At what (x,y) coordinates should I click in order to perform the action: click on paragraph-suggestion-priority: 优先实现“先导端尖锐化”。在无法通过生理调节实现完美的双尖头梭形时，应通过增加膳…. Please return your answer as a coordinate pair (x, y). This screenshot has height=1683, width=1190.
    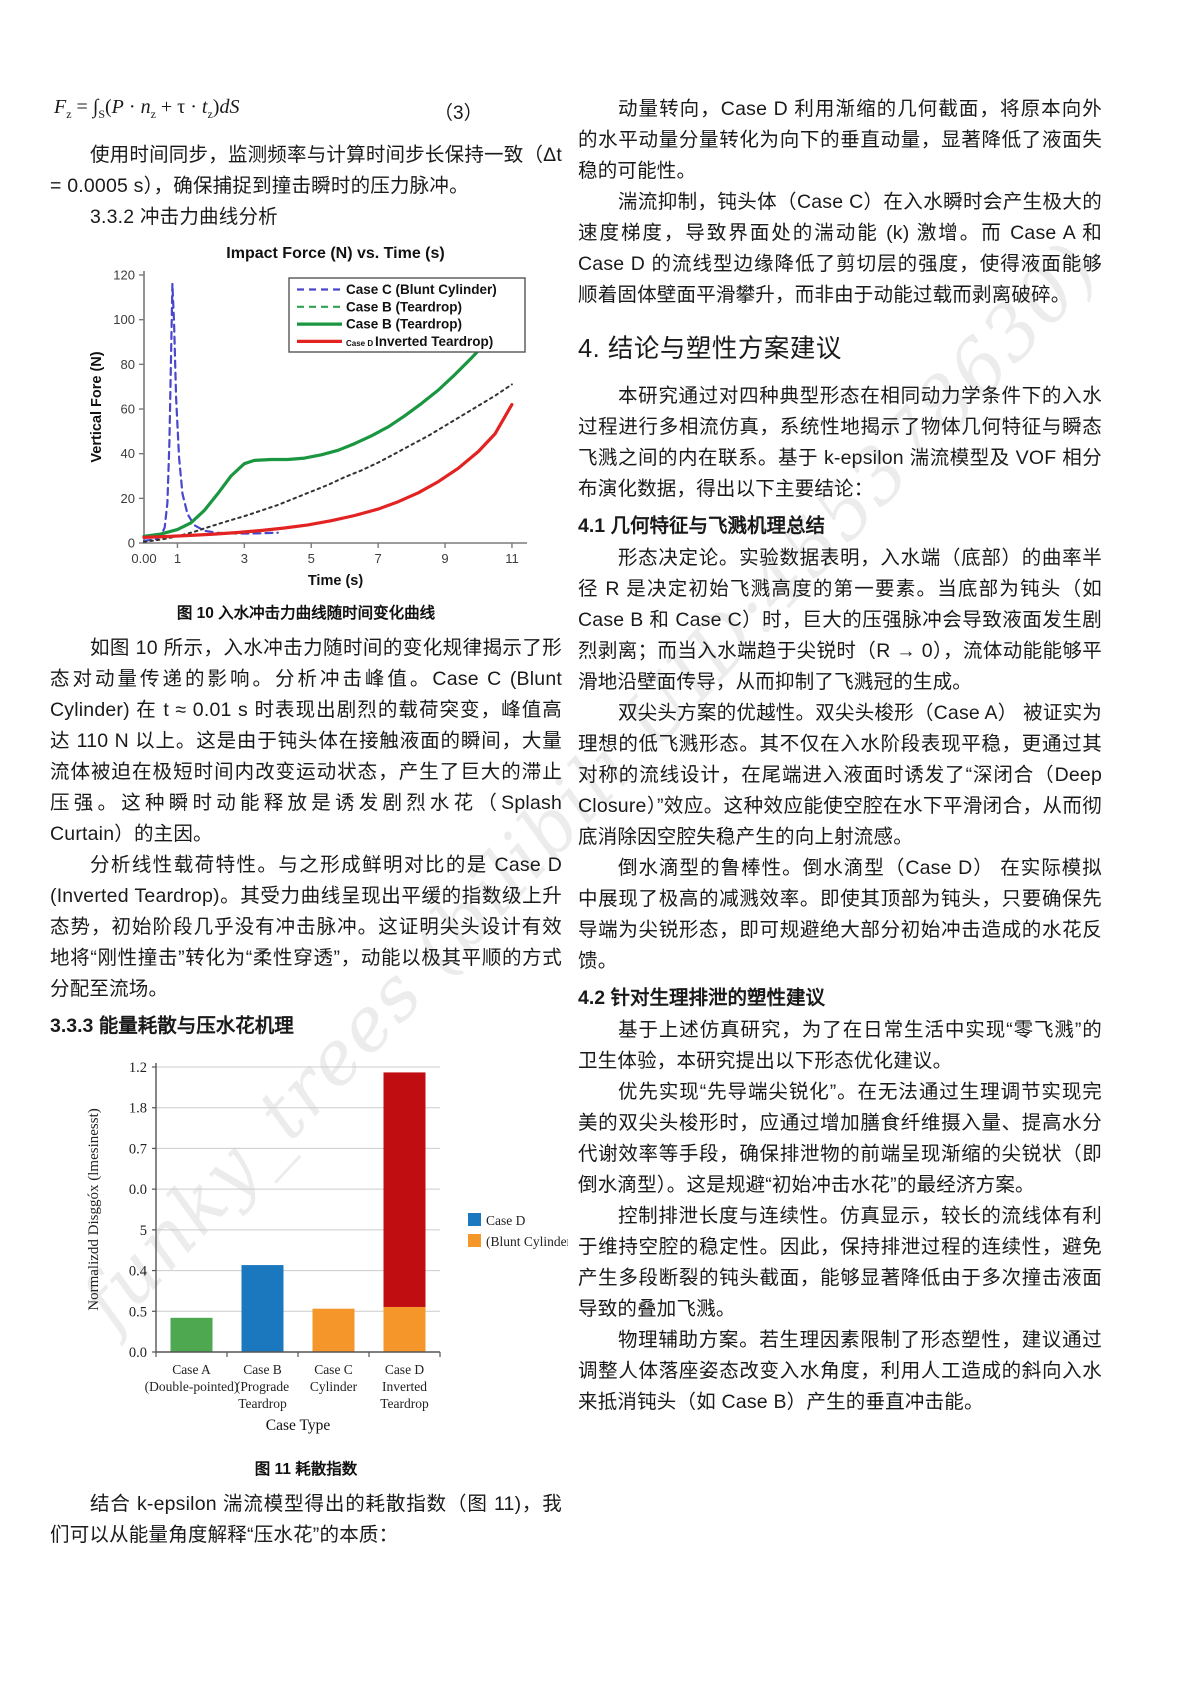
    Looking at the image, I should click on (840, 1138).